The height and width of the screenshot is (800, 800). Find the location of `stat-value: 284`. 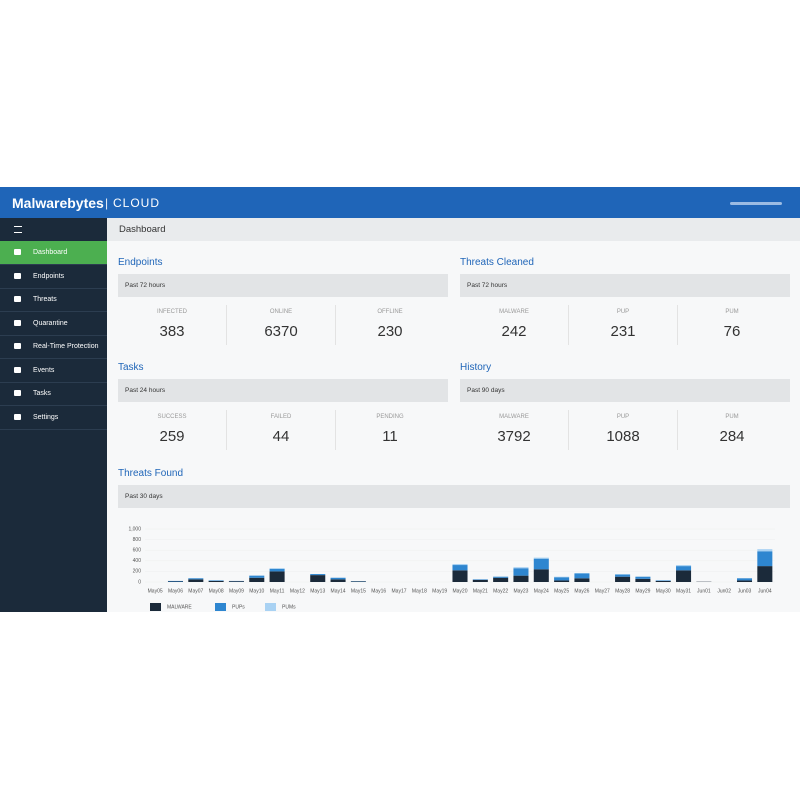

stat-value: 284 is located at coordinates (732, 436).